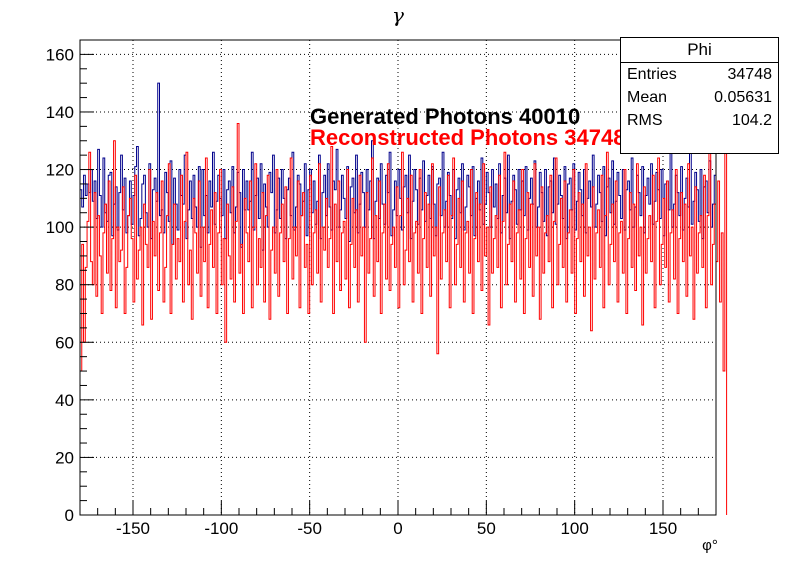  I want to click on y-tick-label: 100, so click(60, 227).